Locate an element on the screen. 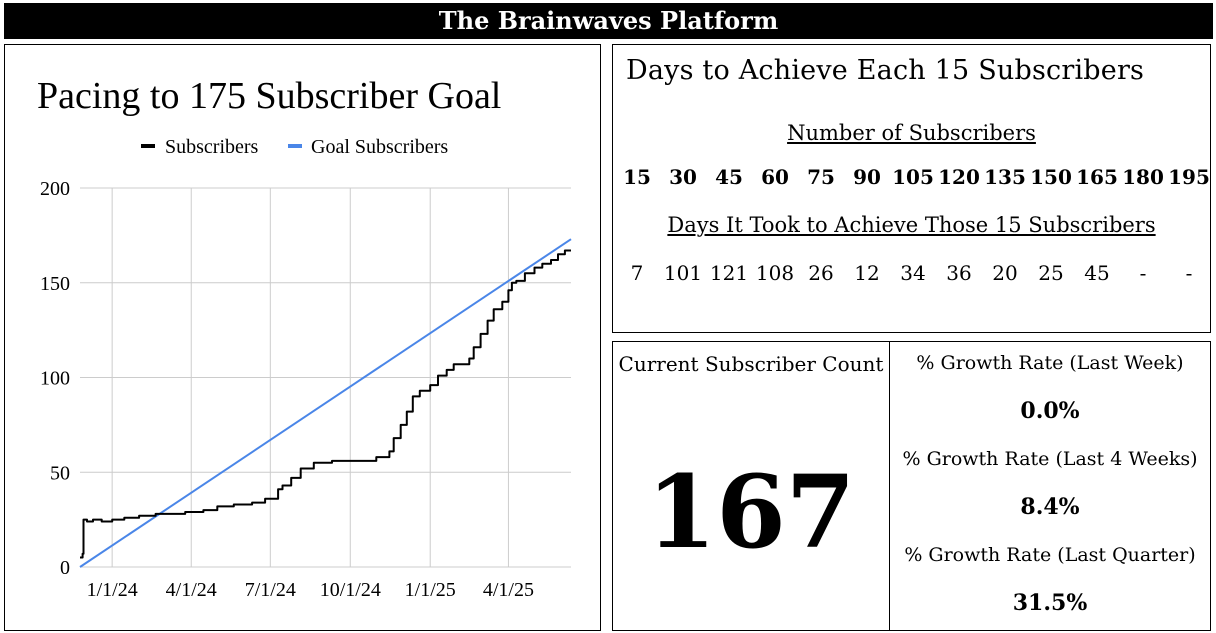 The height and width of the screenshot is (633, 1216). days-taken-value: 36 is located at coordinates (959, 273).